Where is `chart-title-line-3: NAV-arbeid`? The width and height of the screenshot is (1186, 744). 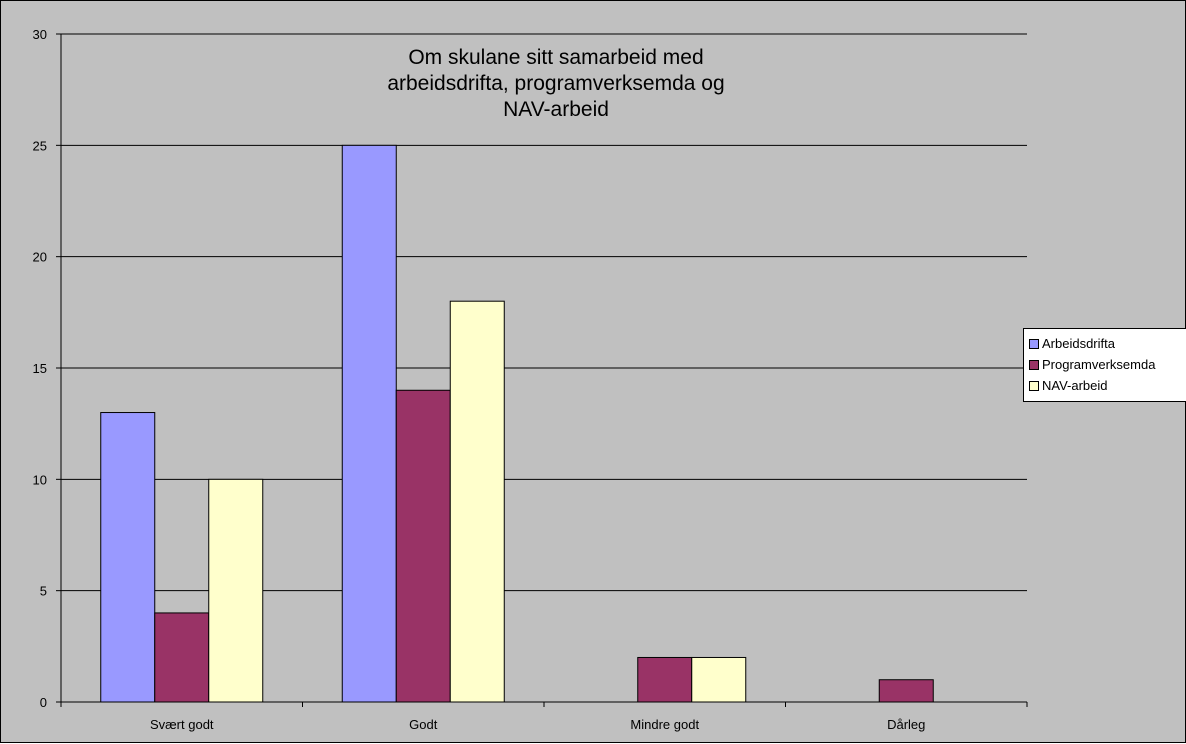 chart-title-line-3: NAV-arbeid is located at coordinates (556, 109).